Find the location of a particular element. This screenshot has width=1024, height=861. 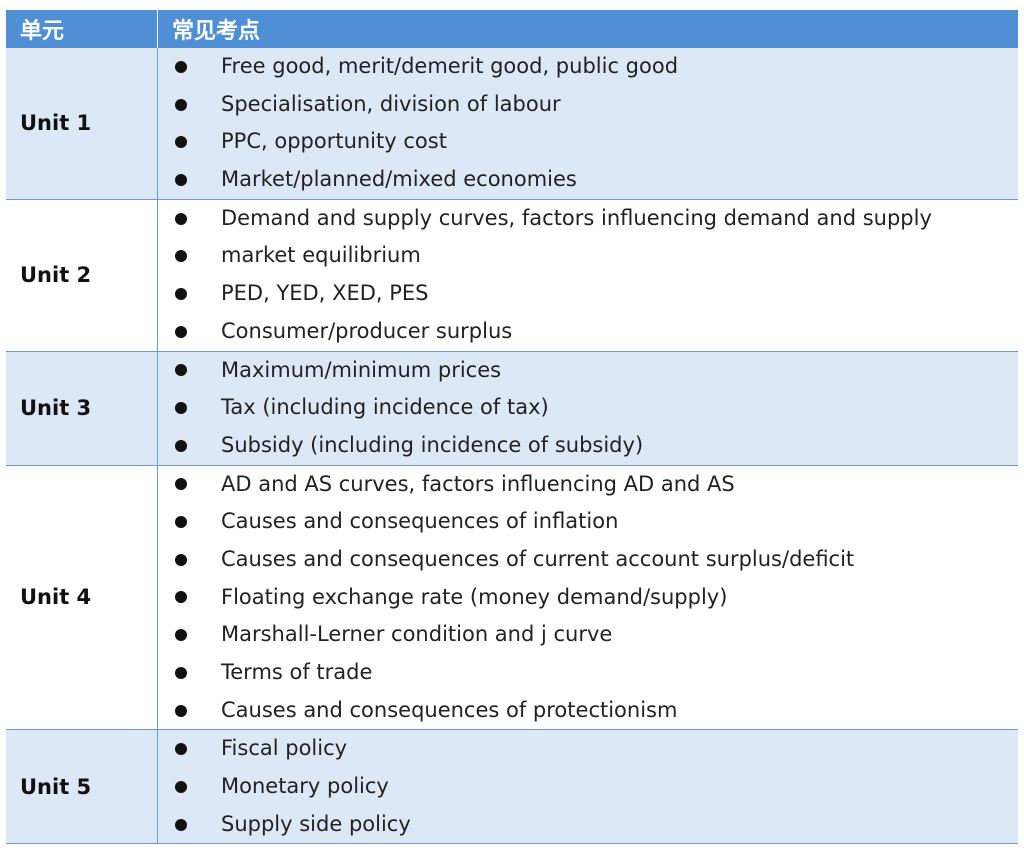

topic-text: Causes and consequences of protectionism is located at coordinates (449, 709).